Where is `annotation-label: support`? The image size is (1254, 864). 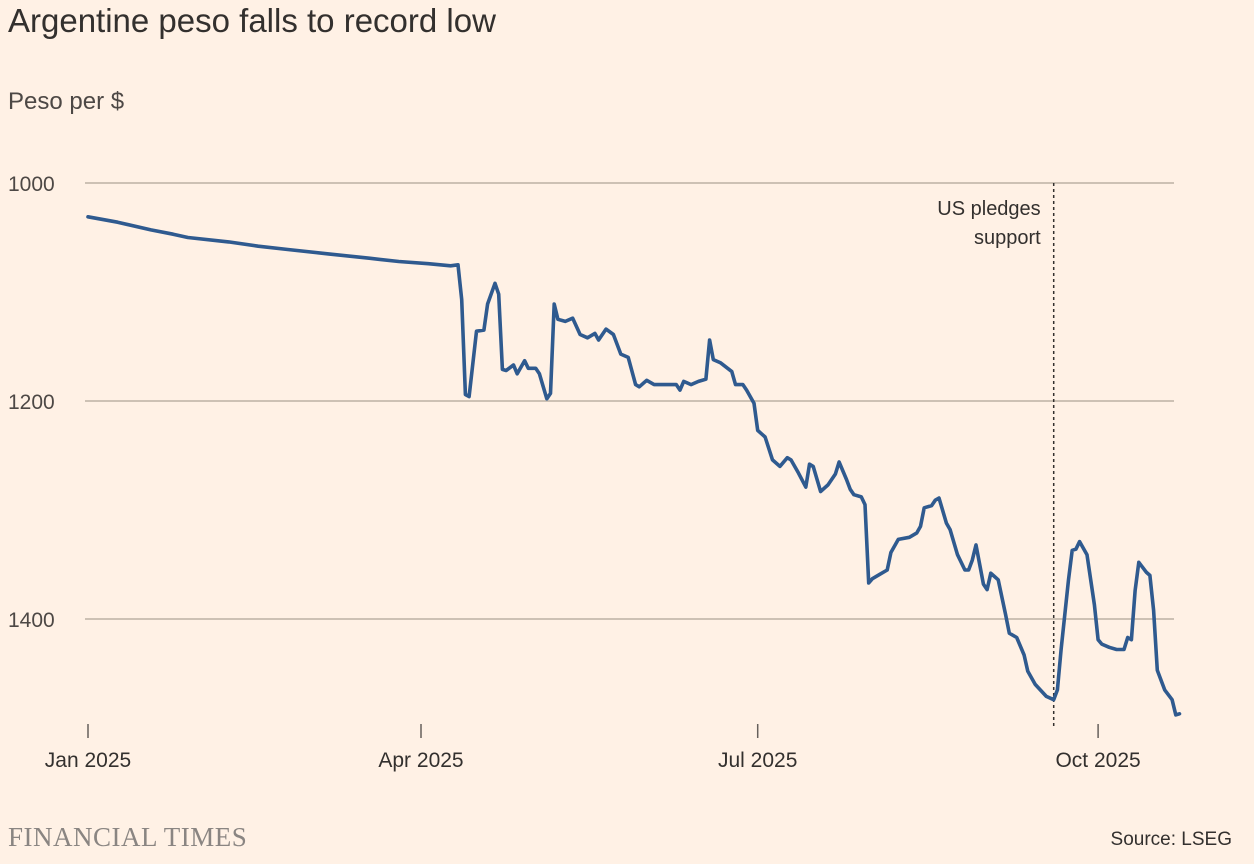 annotation-label: support is located at coordinates (1007, 238).